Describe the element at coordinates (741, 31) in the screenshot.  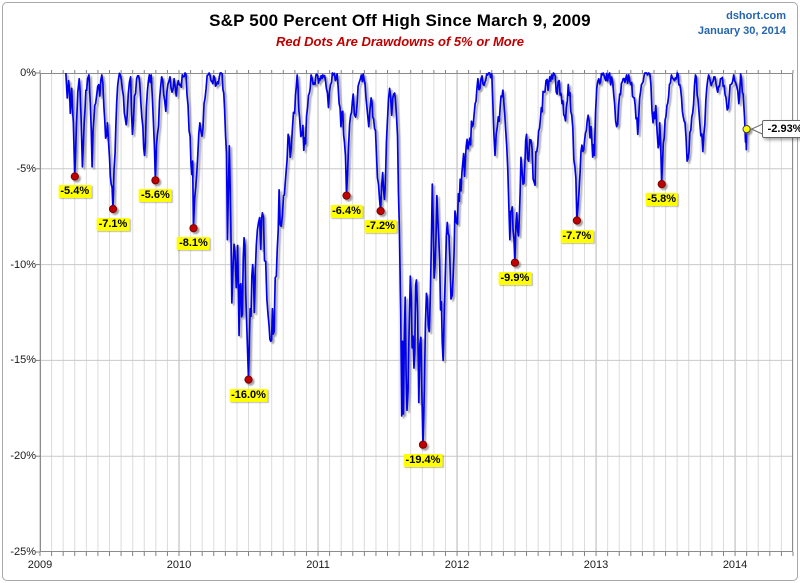
I see `source-date: January 30, 2014` at that location.